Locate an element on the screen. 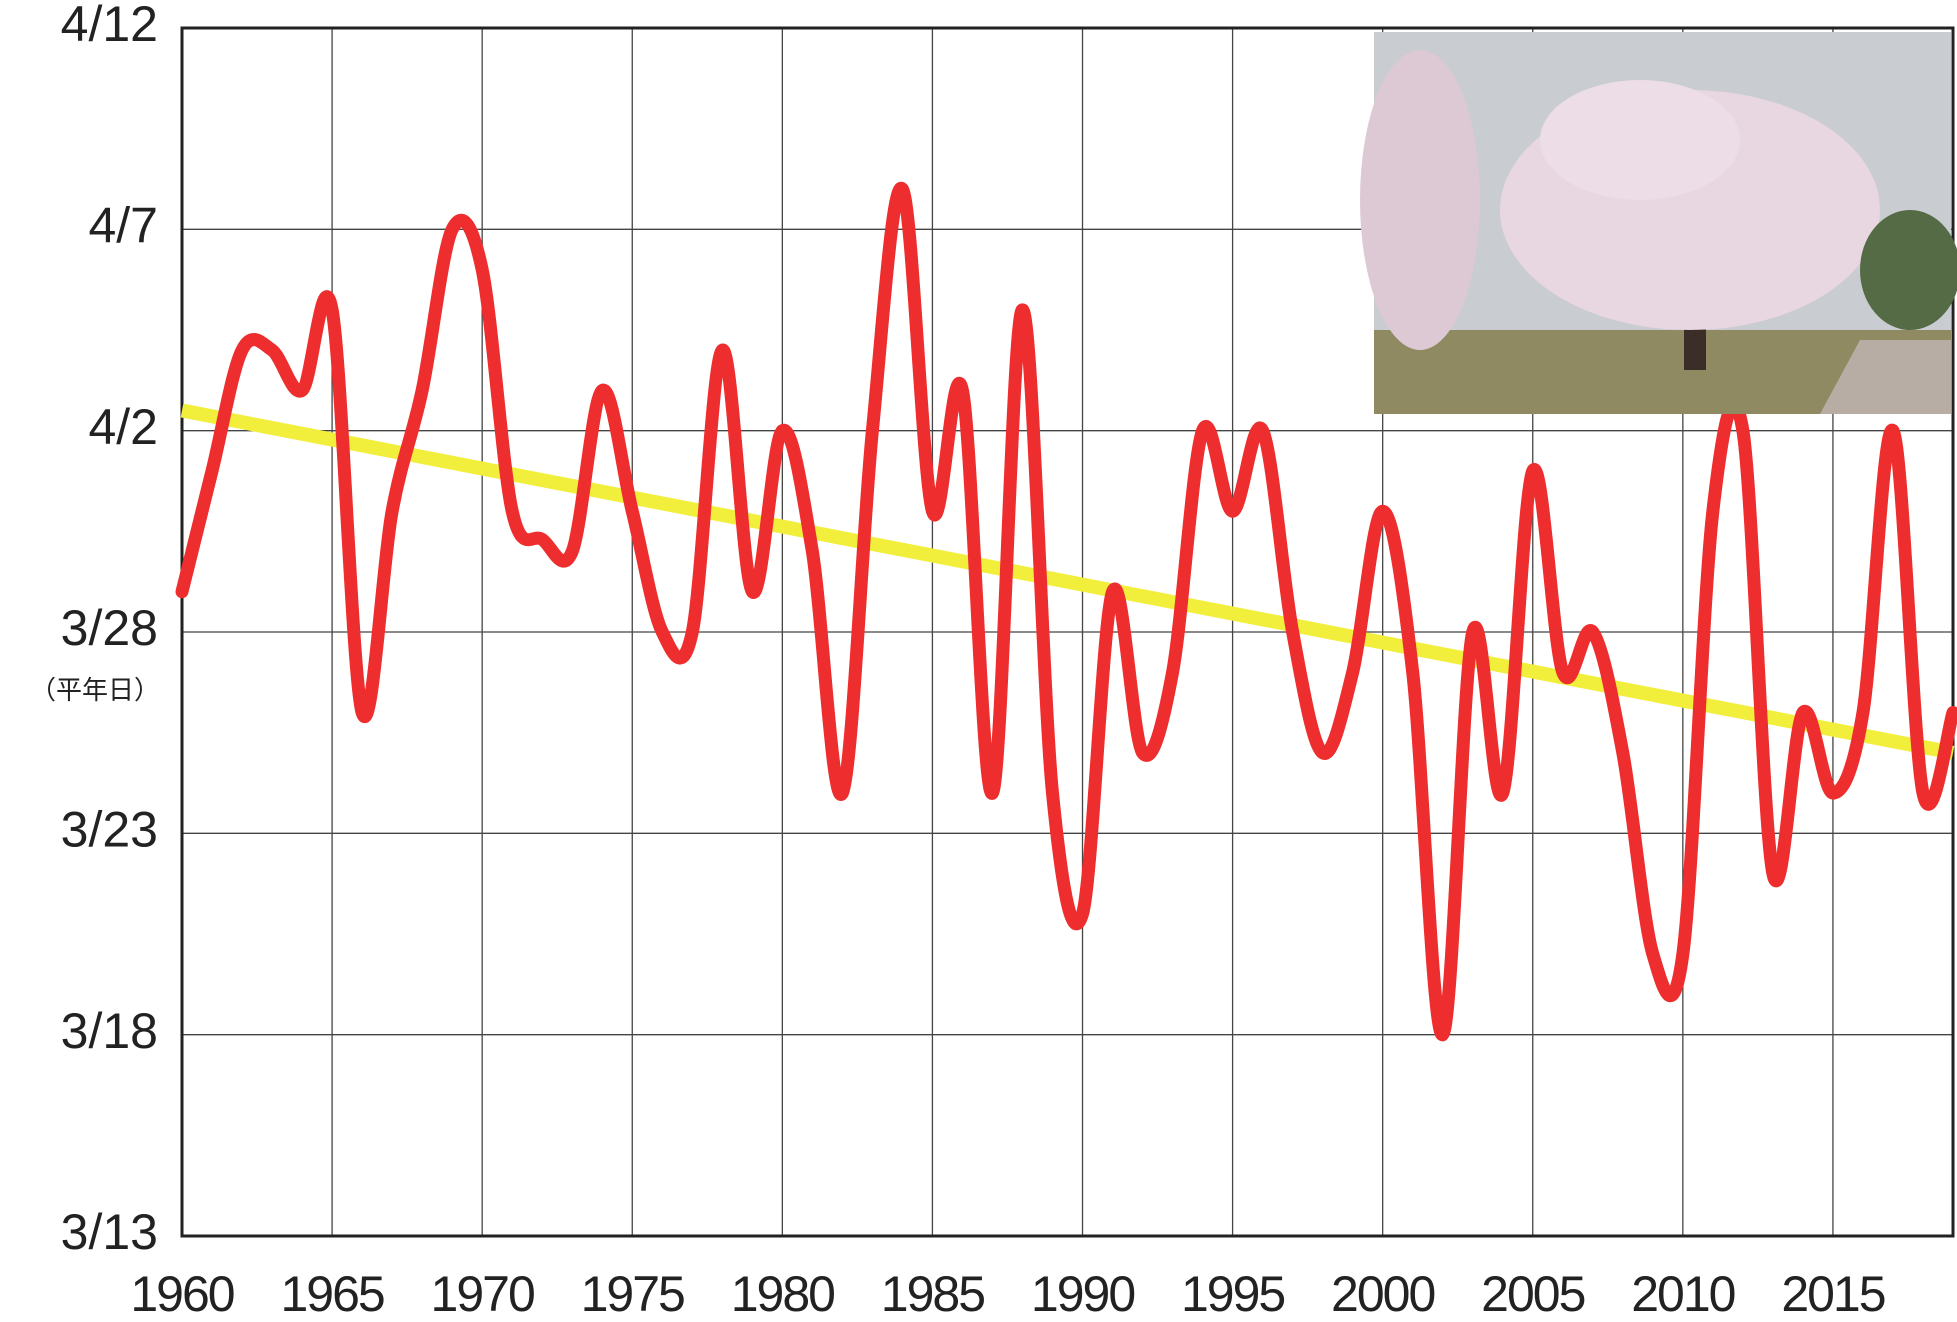 The image size is (1957, 1322). y-tick-label: 3/23 is located at coordinates (109, 830).